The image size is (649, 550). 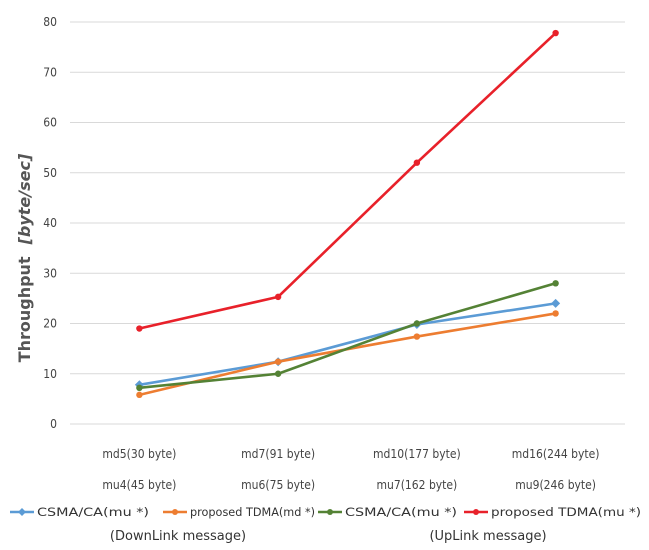 I want to click on y-tick-label: 10, so click(x=50, y=374).